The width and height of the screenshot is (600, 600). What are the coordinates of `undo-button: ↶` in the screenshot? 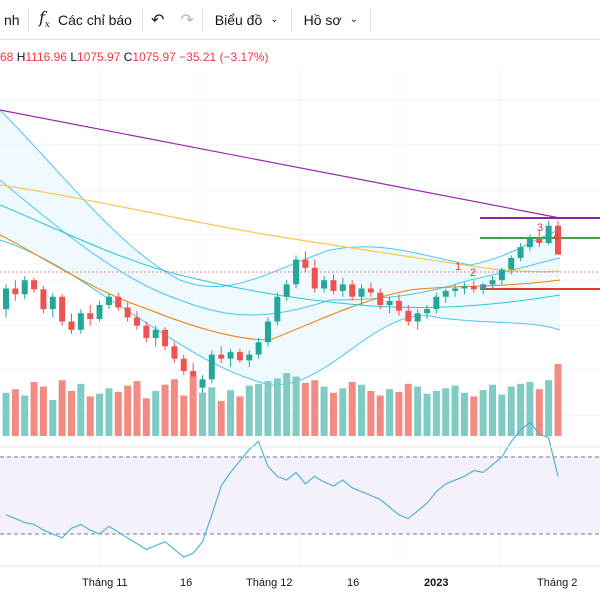 It's located at (157, 20).